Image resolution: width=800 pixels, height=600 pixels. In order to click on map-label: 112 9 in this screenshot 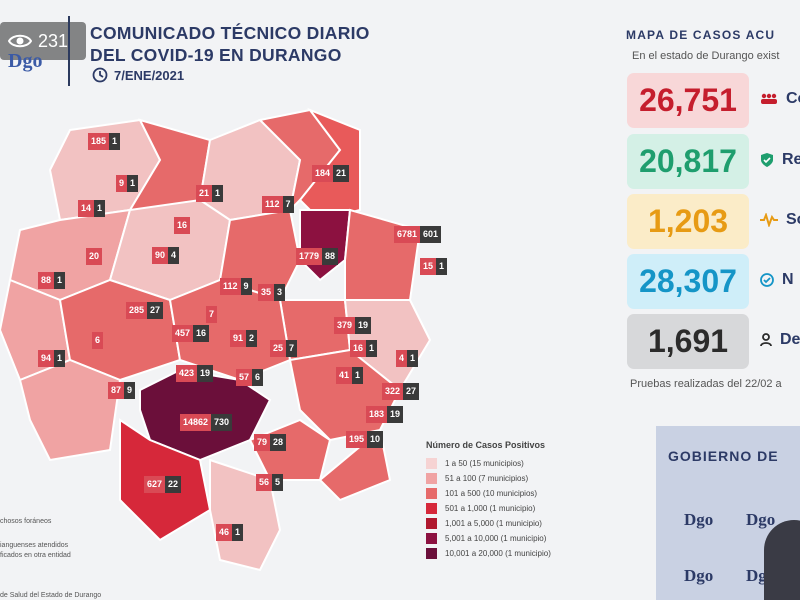, I will do `click(236, 286)`.